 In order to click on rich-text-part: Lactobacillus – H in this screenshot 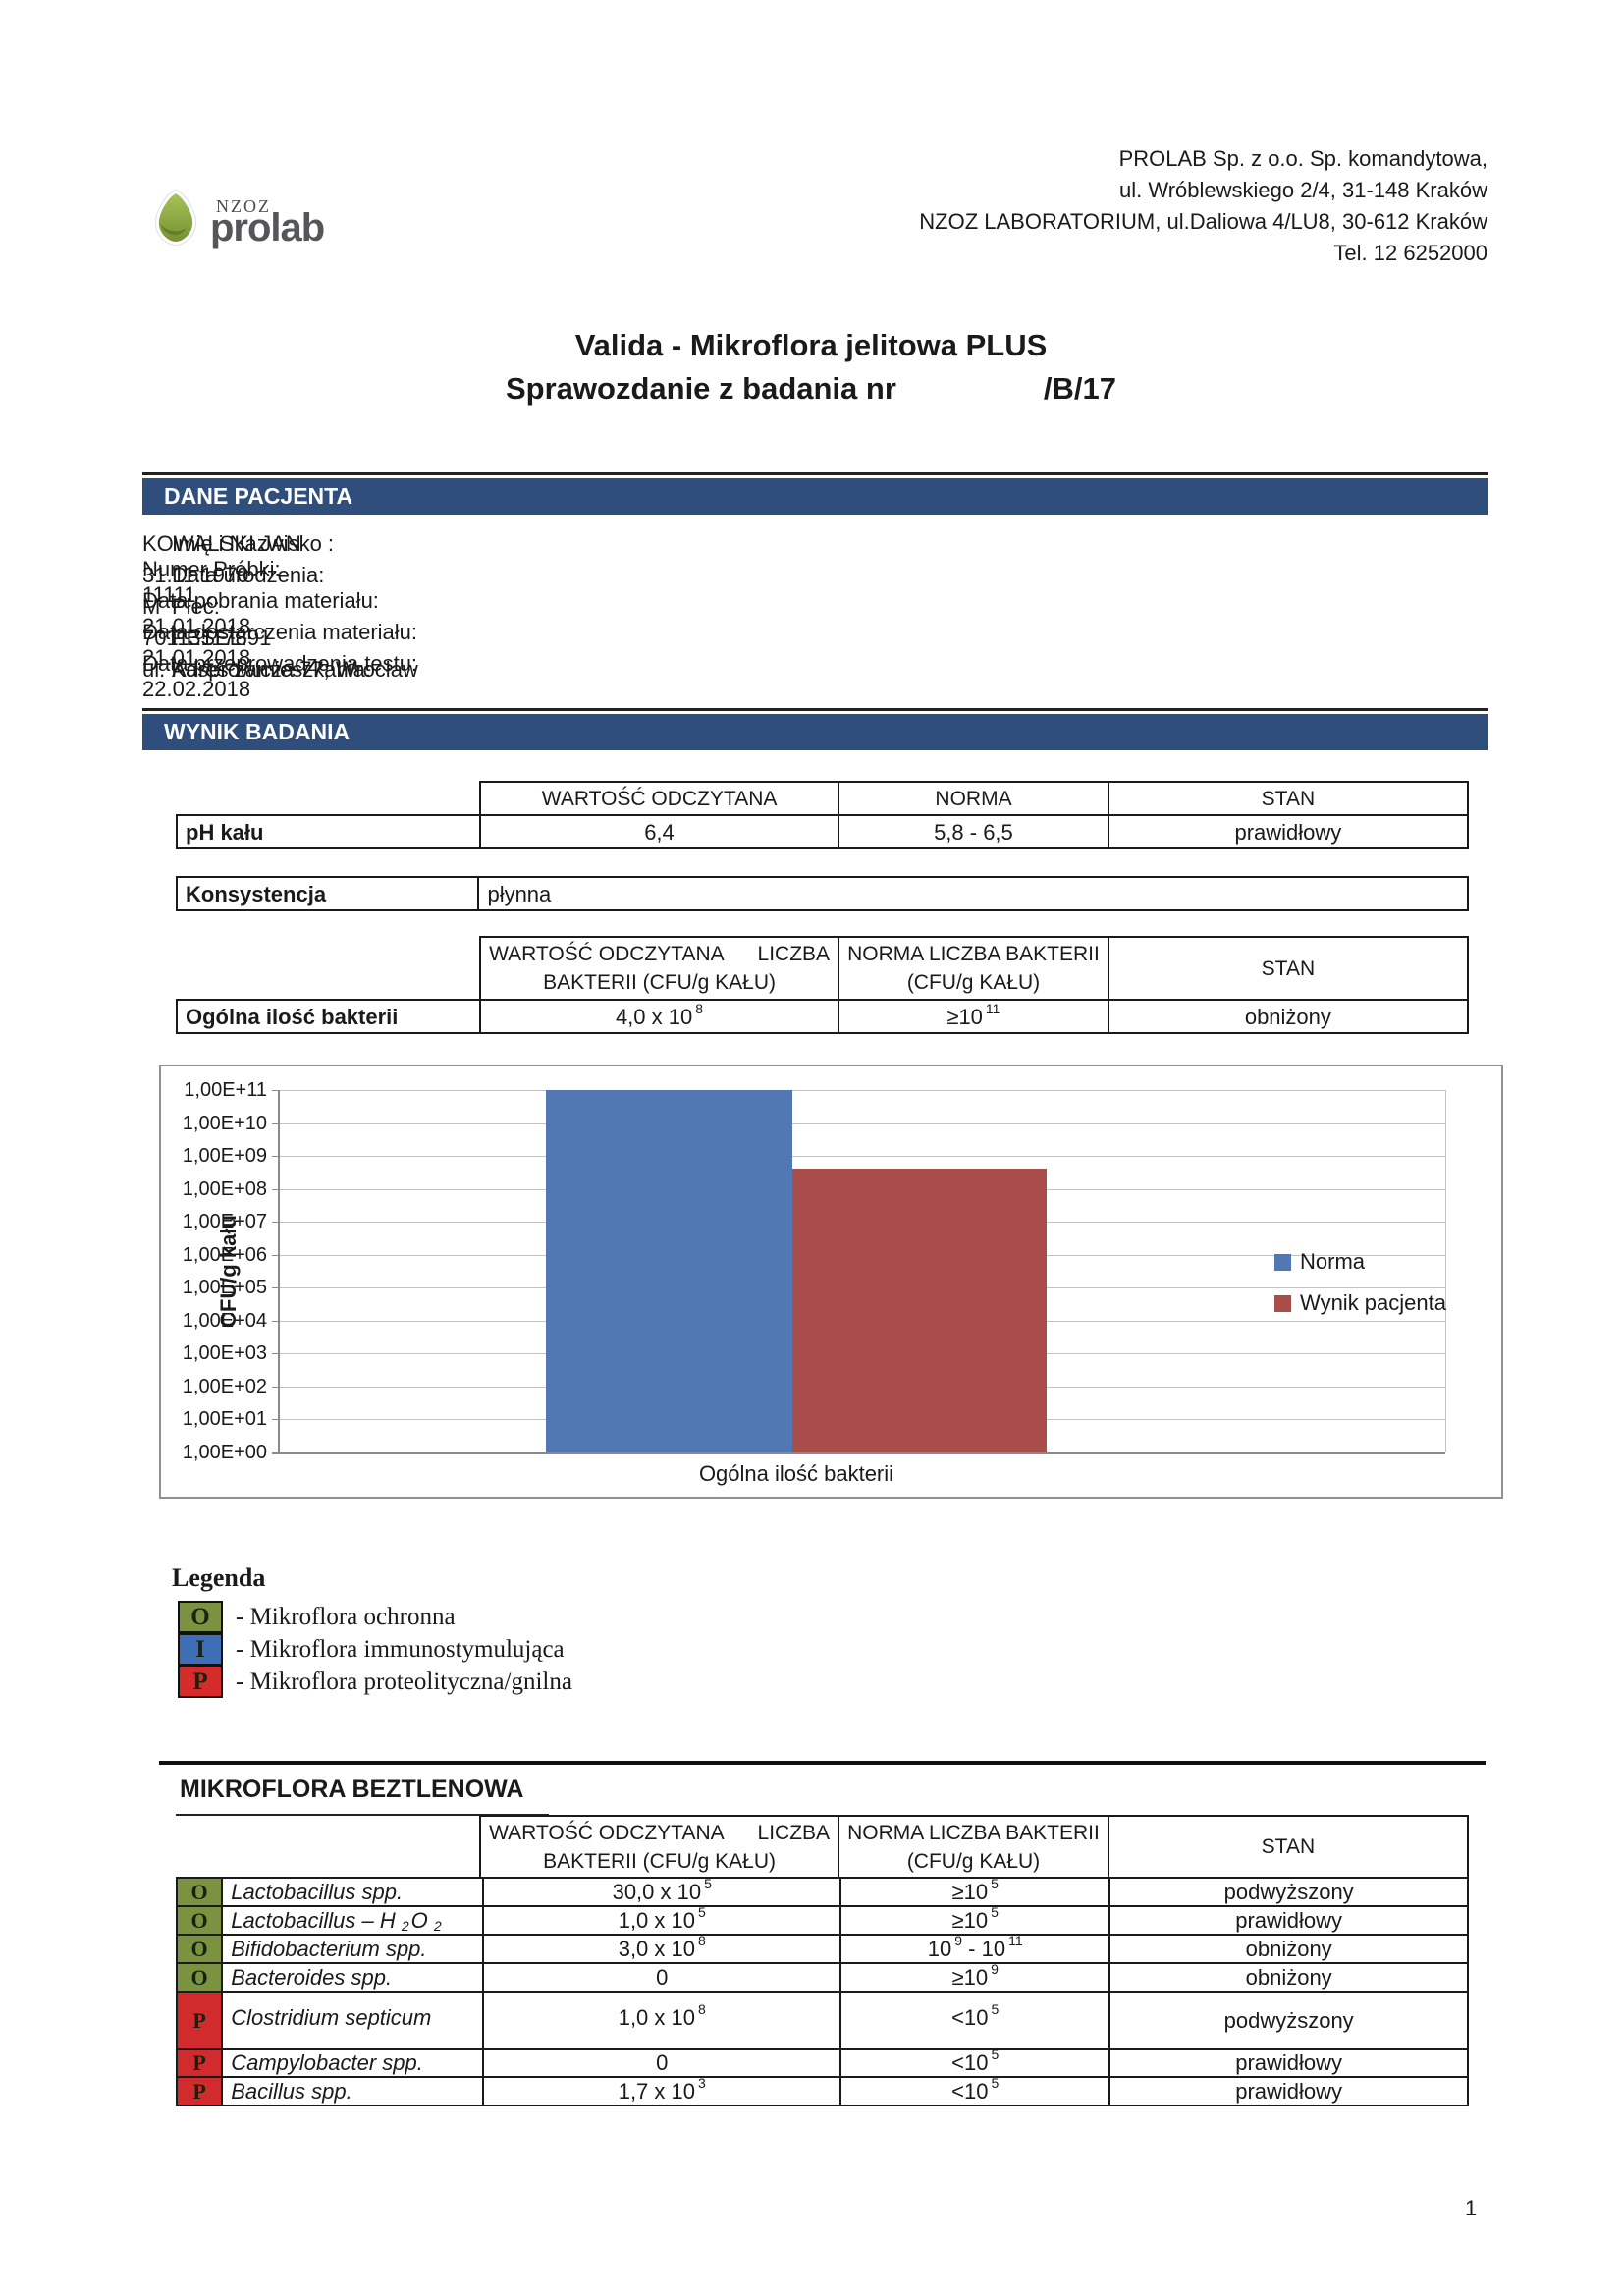, I will do `click(316, 1920)`.